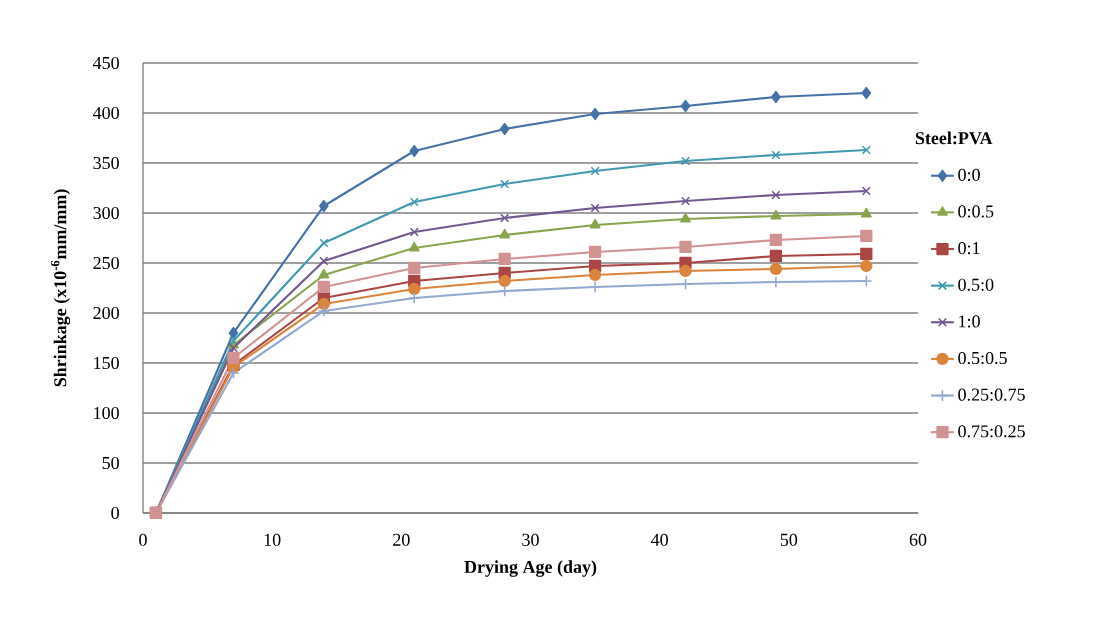 Image resolution: width=1093 pixels, height=621 pixels. Describe the element at coordinates (401, 539) in the screenshot. I see `x-tick-label: 20` at that location.